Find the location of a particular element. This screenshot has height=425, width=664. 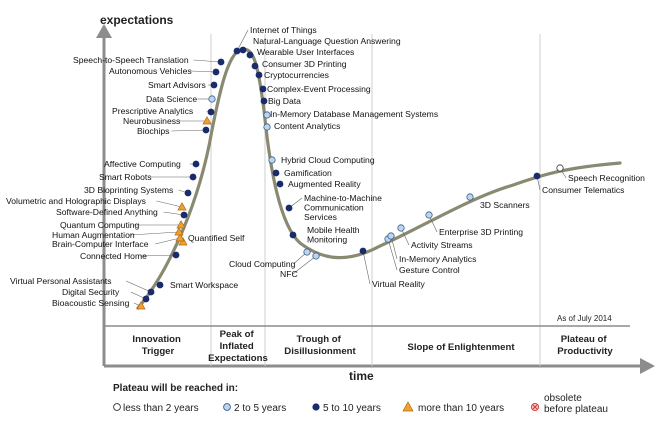

legend-label: less than 2 years is located at coordinates (161, 408).